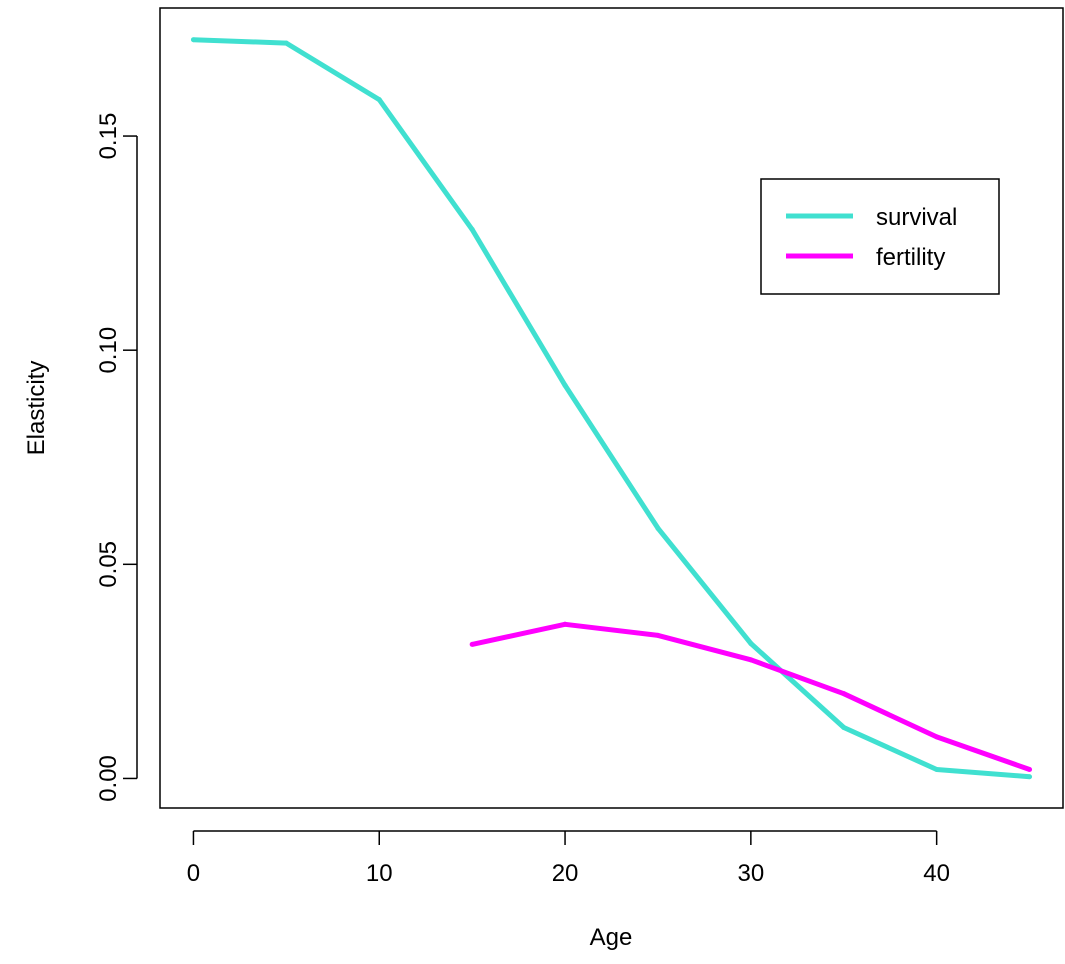 This screenshot has height=964, width=1065. Describe the element at coordinates (108, 778) in the screenshot. I see `y-tick-label: 0.00` at that location.